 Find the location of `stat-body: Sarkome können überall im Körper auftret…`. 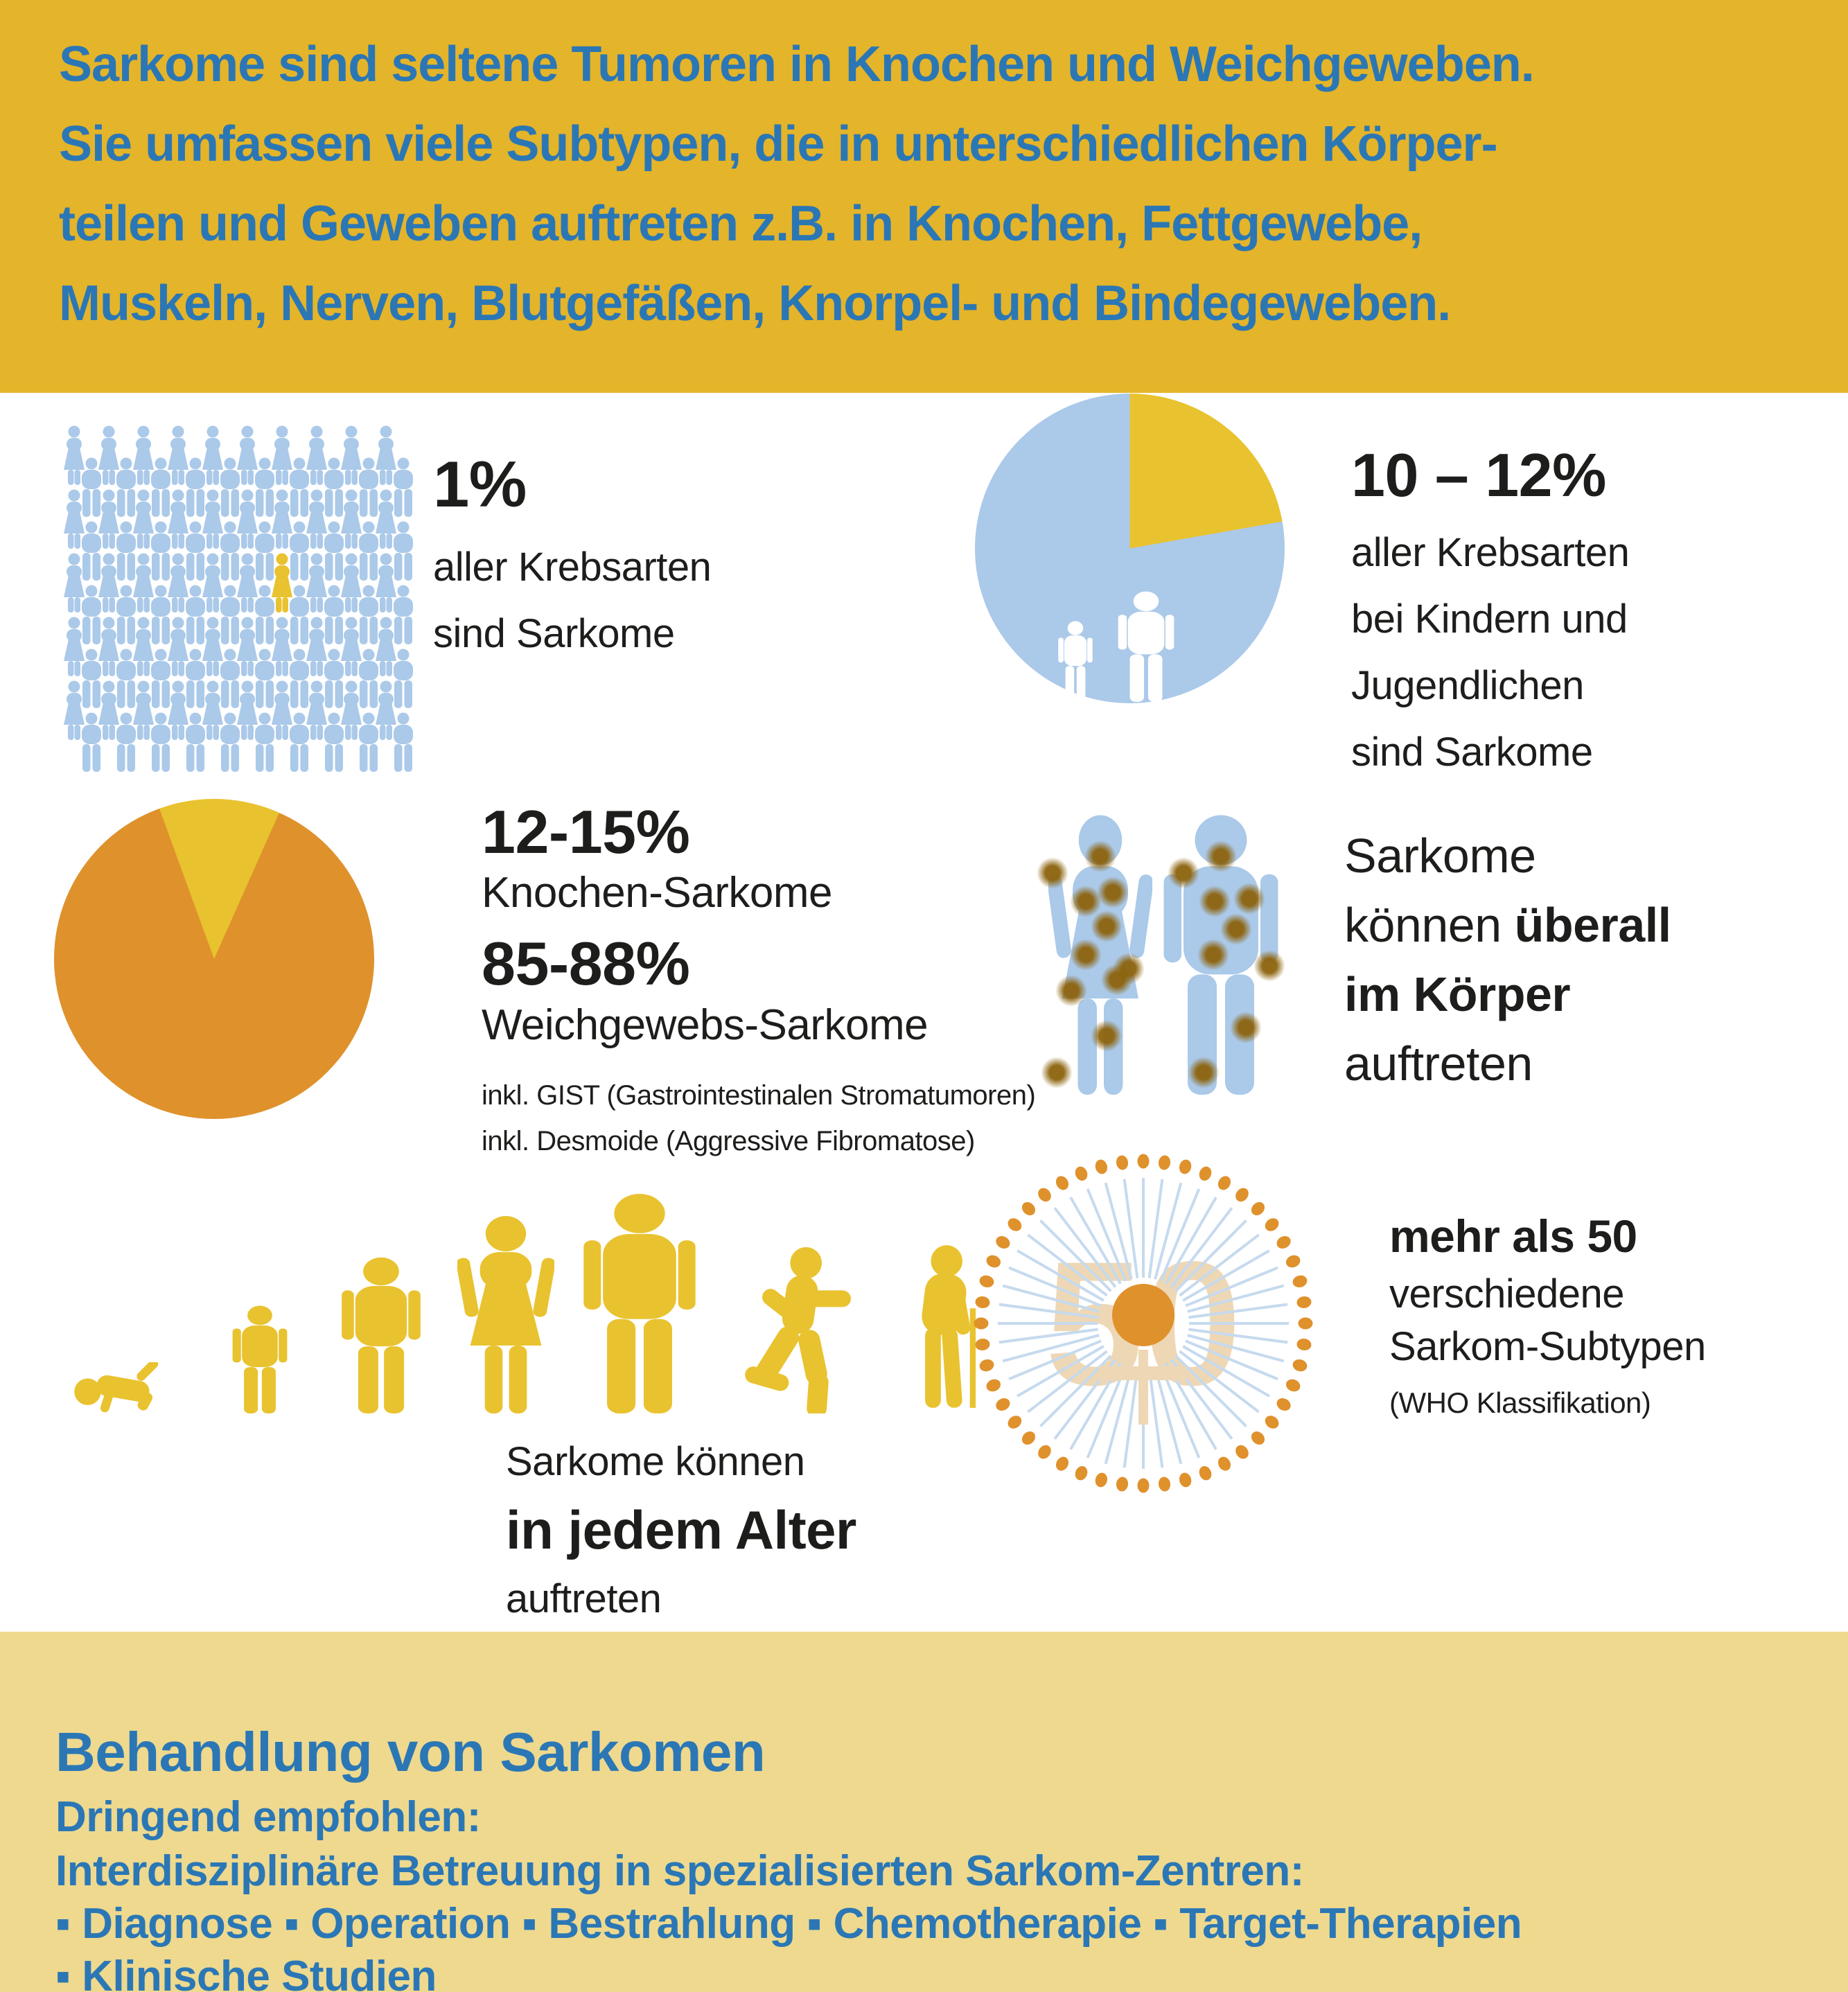

stat-body: Sarkome können überall im Körper auftret… is located at coordinates (1507, 959).